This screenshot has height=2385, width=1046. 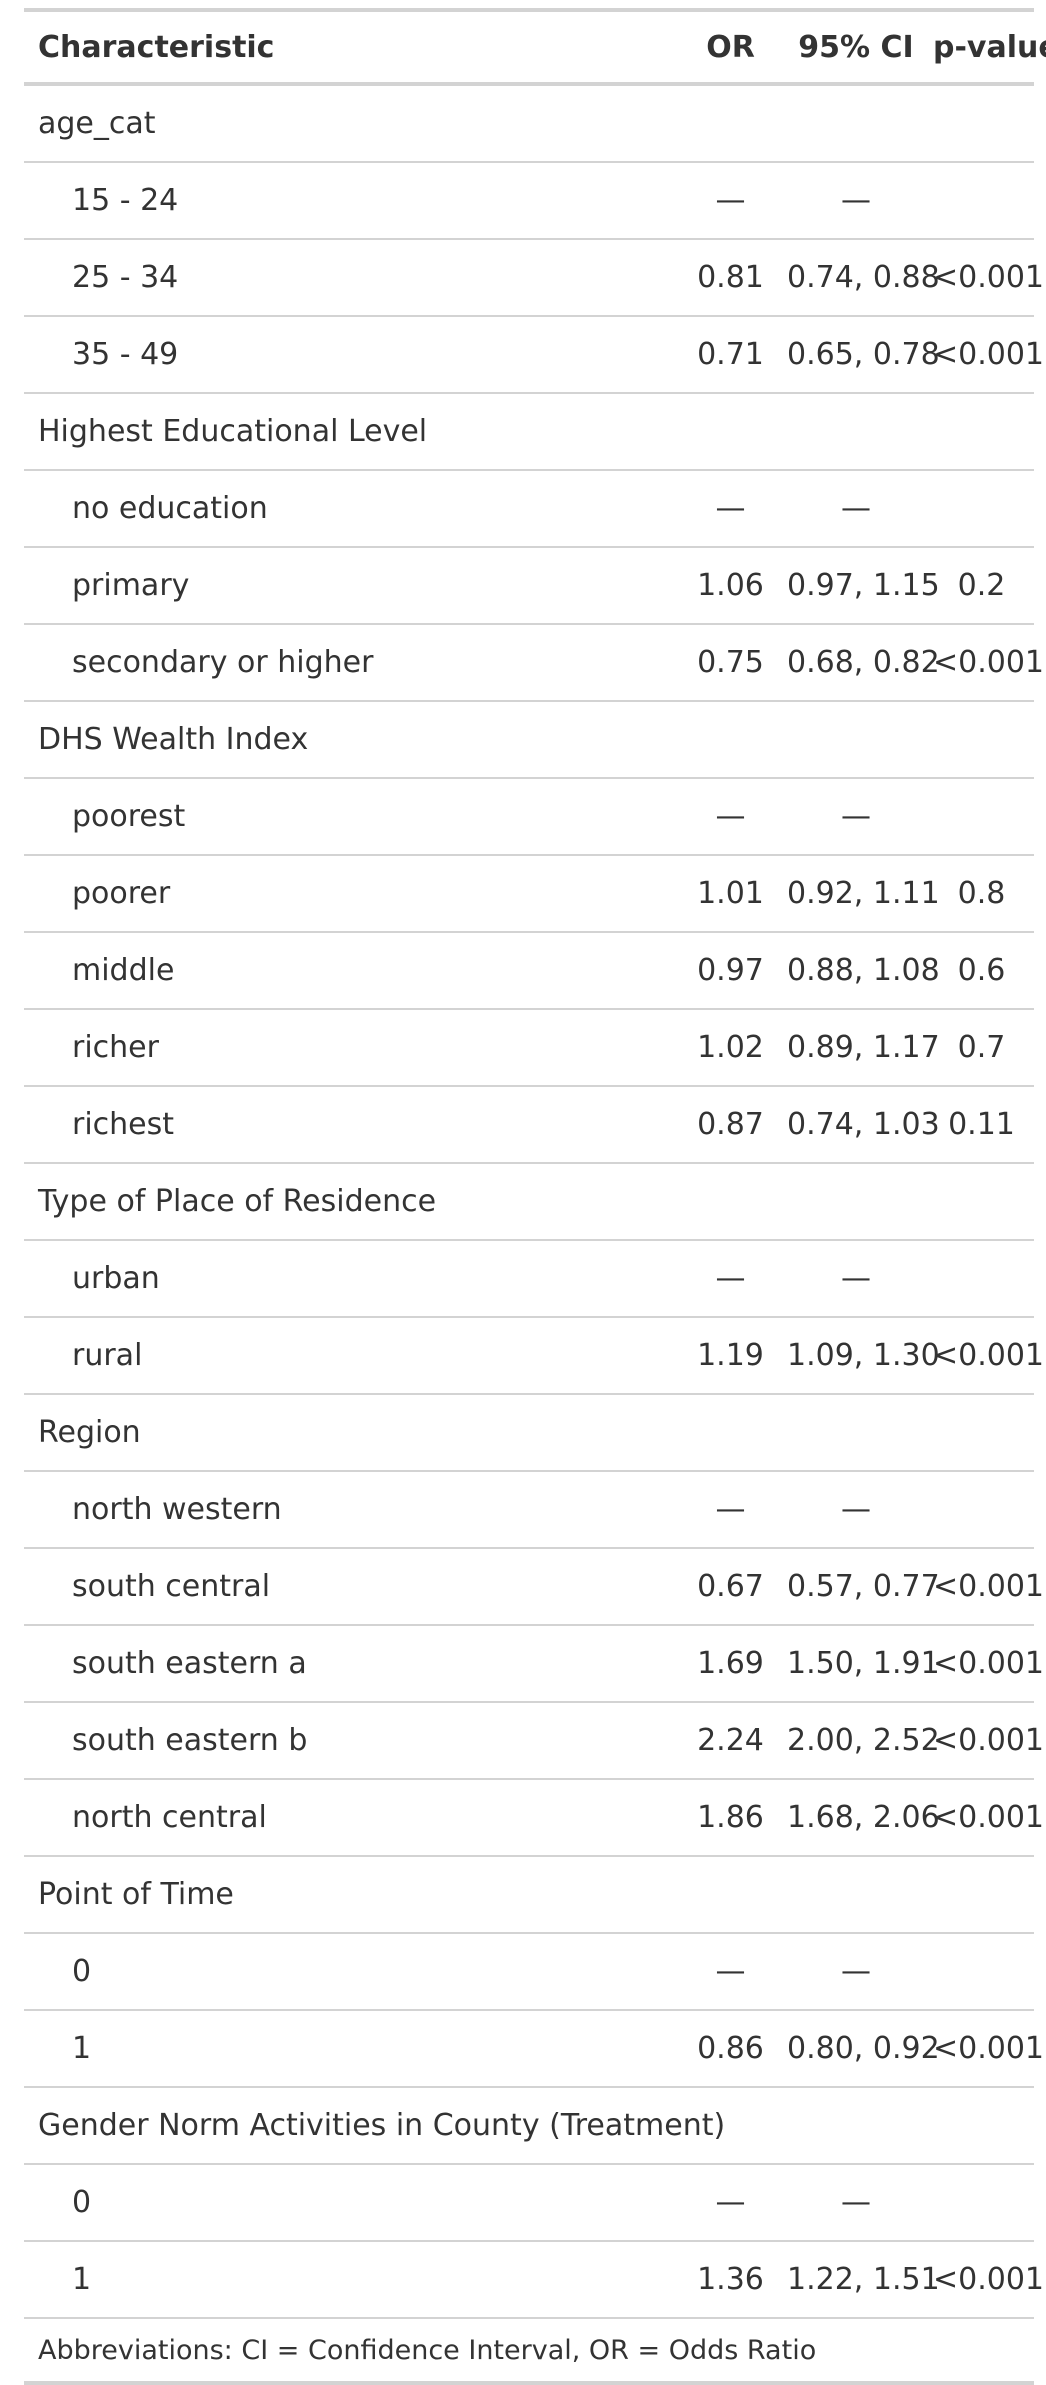 What do you see at coordinates (351, 1587) in the screenshot?
I see `row-label: south central` at bounding box center [351, 1587].